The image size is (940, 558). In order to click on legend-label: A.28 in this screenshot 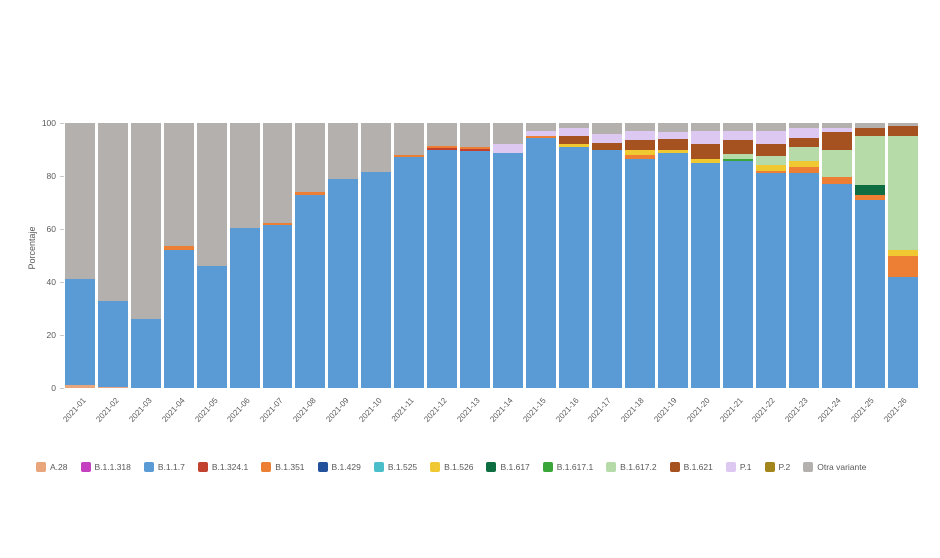, I will do `click(59, 467)`.